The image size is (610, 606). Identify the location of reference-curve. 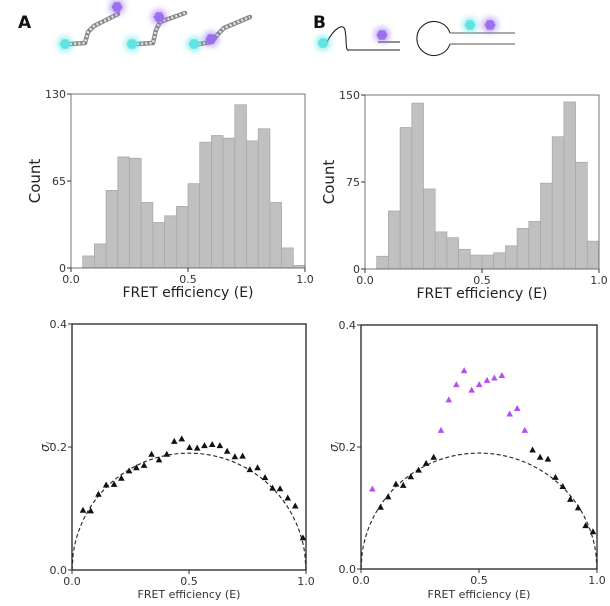
(189, 511).